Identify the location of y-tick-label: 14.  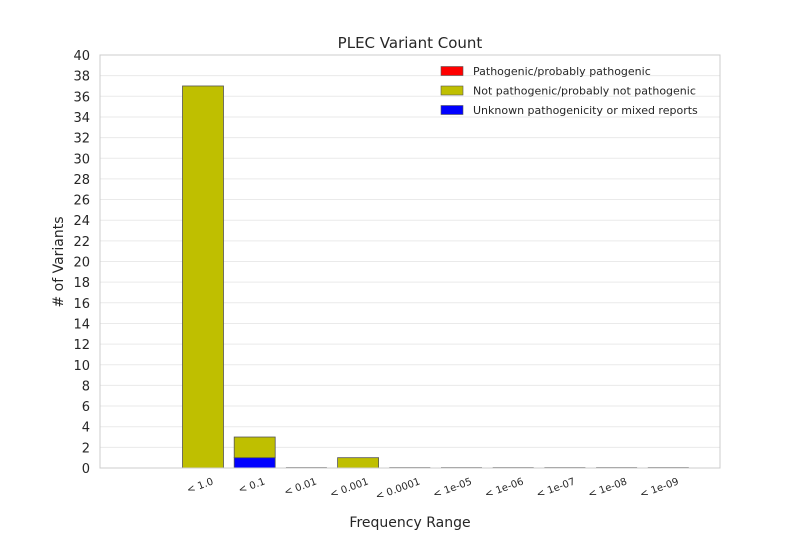
(81, 324).